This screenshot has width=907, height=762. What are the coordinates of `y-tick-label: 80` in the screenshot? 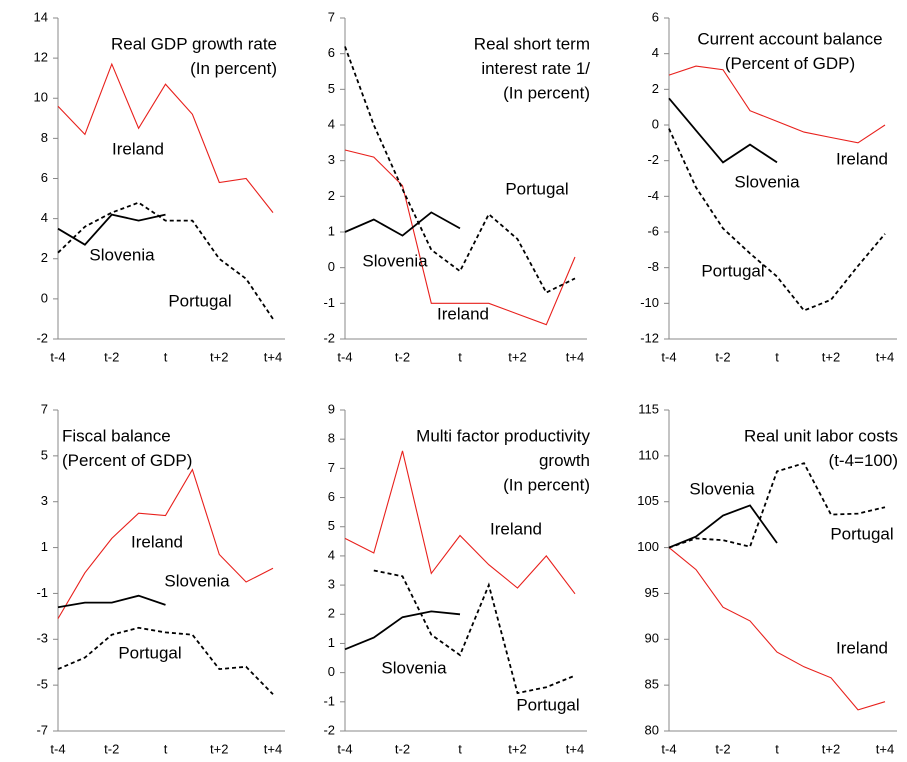 It's located at (652, 729).